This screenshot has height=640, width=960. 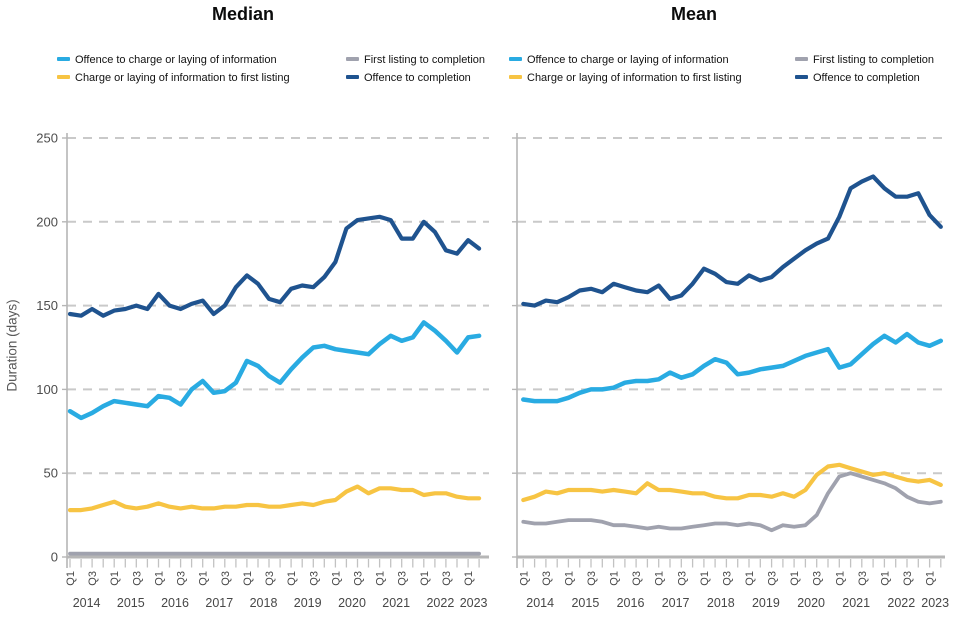 I want to click on right-panel-title: Mean, so click(x=693, y=14).